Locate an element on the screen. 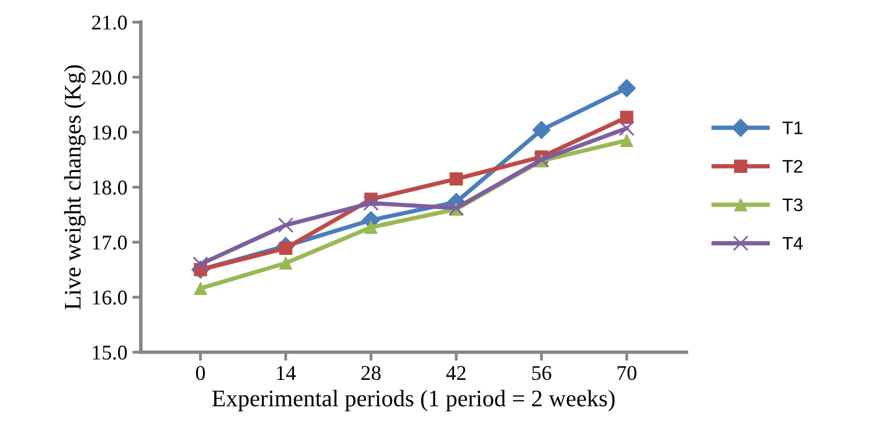 The width and height of the screenshot is (880, 443). legend-label: T2 is located at coordinates (792, 166).